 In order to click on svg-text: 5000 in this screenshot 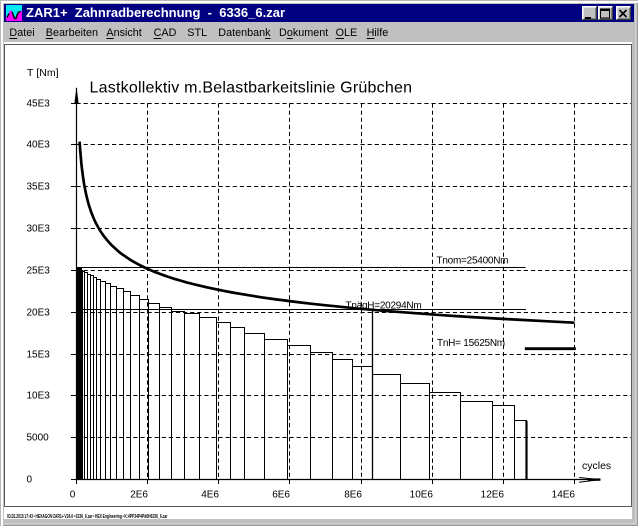, I will do `click(38, 438)`.